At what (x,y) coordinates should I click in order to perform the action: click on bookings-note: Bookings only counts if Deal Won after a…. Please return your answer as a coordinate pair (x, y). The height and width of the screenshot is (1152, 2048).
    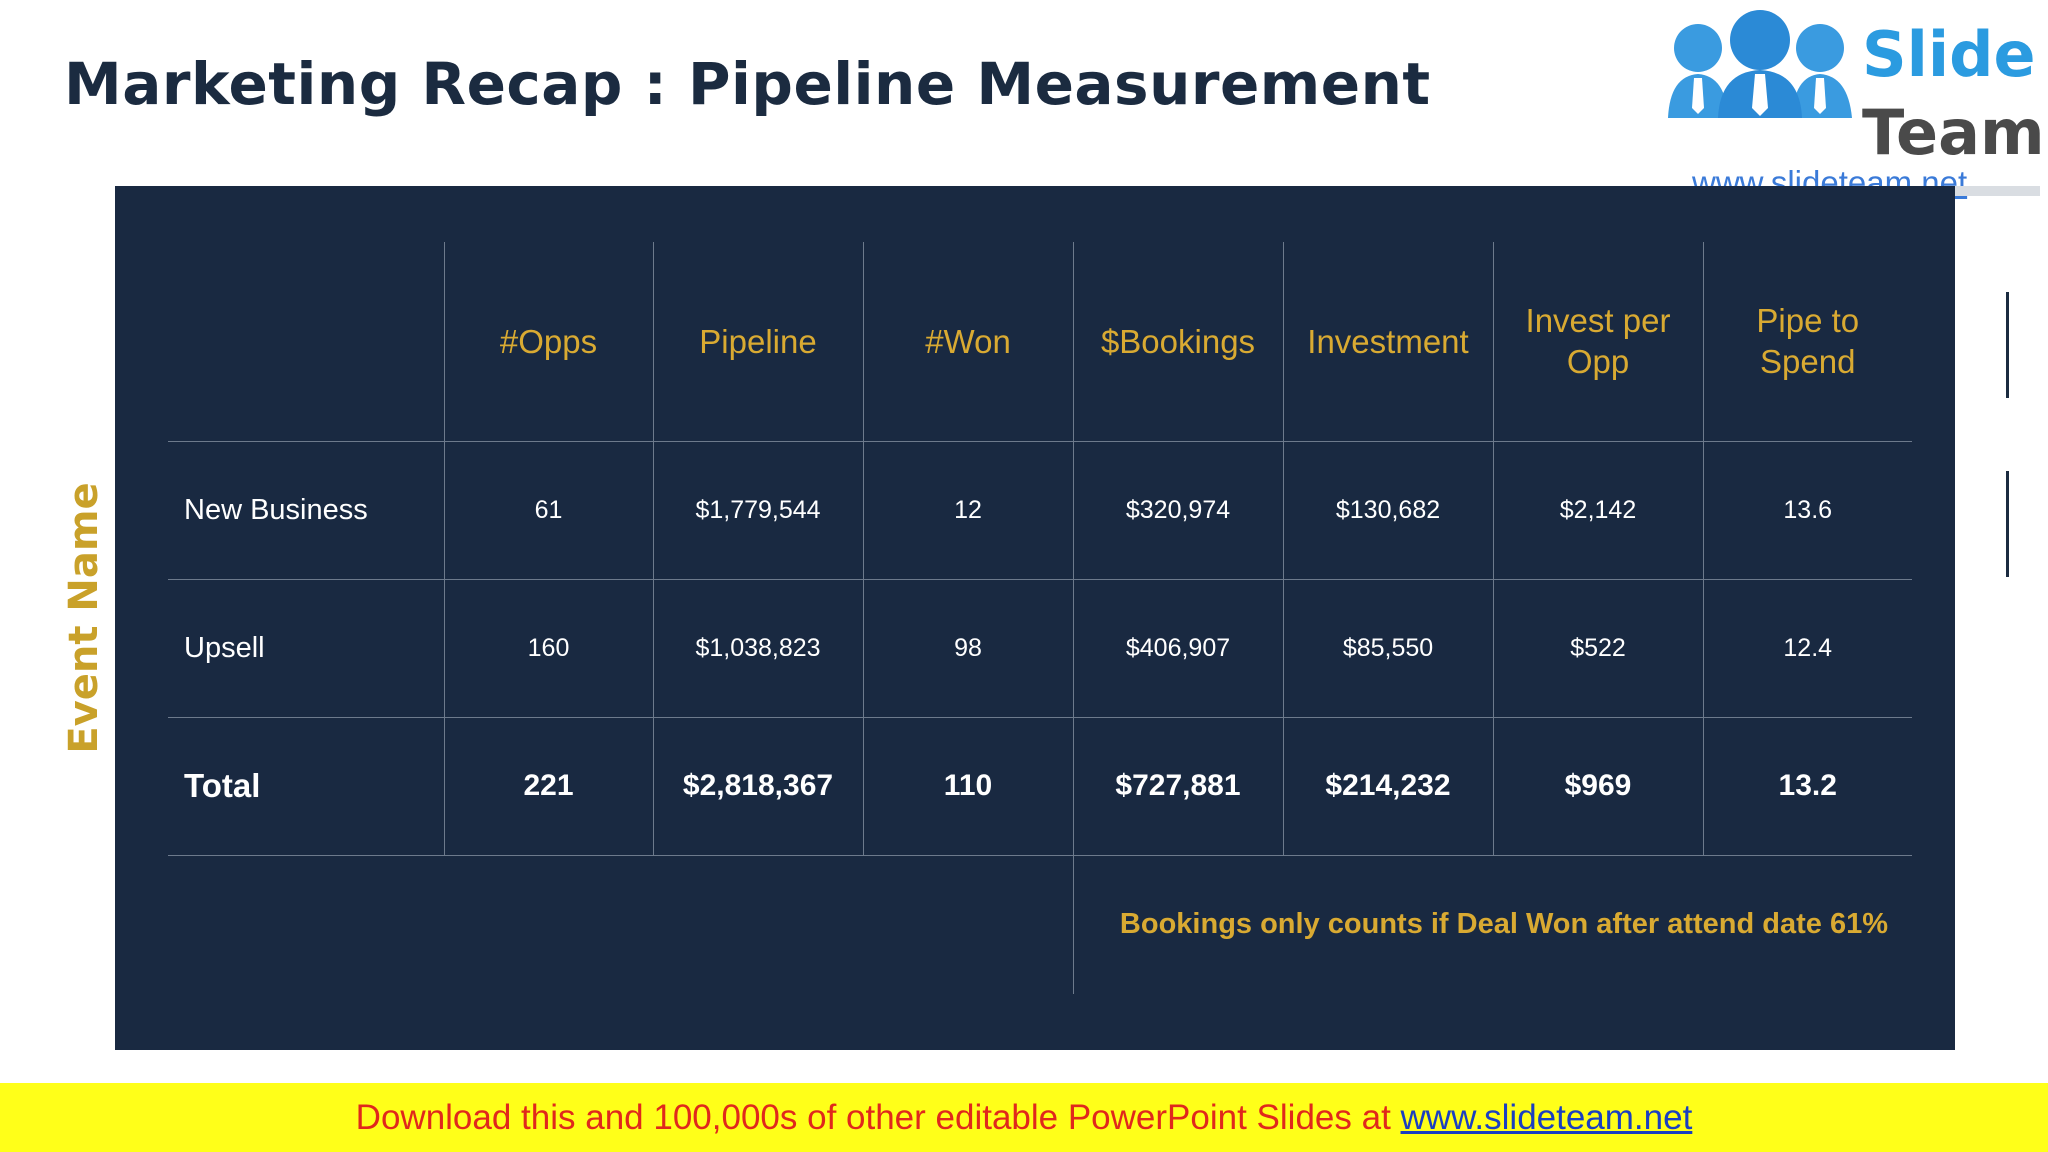
    Looking at the image, I should click on (1492, 924).